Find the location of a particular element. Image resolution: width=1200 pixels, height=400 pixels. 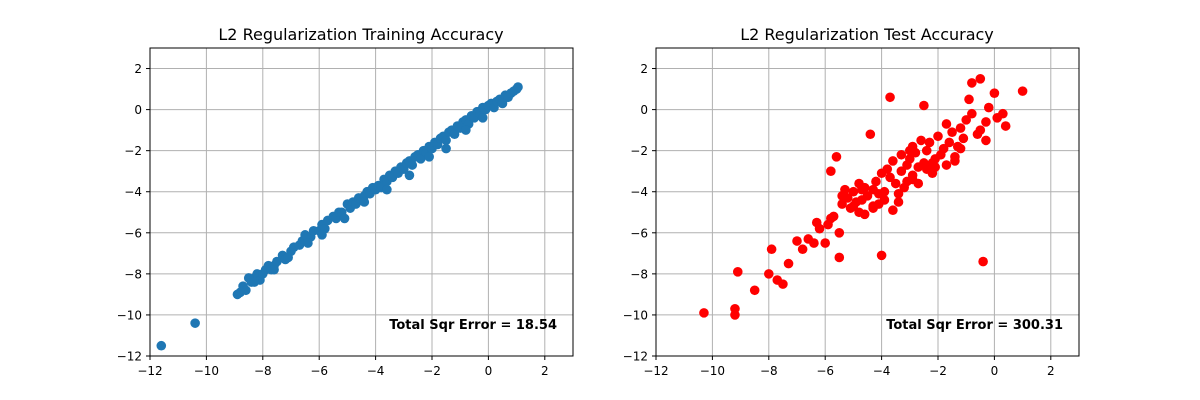

x-tick-label: −2 is located at coordinates (432, 371).